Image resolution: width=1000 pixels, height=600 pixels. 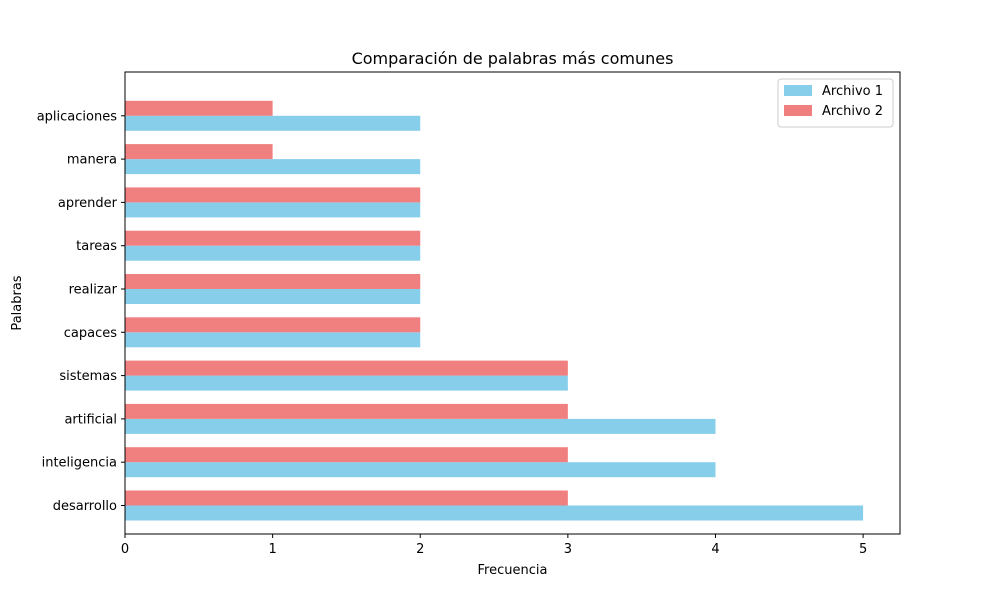 I want to click on x-axis-title: Frecuencia, so click(x=513, y=570).